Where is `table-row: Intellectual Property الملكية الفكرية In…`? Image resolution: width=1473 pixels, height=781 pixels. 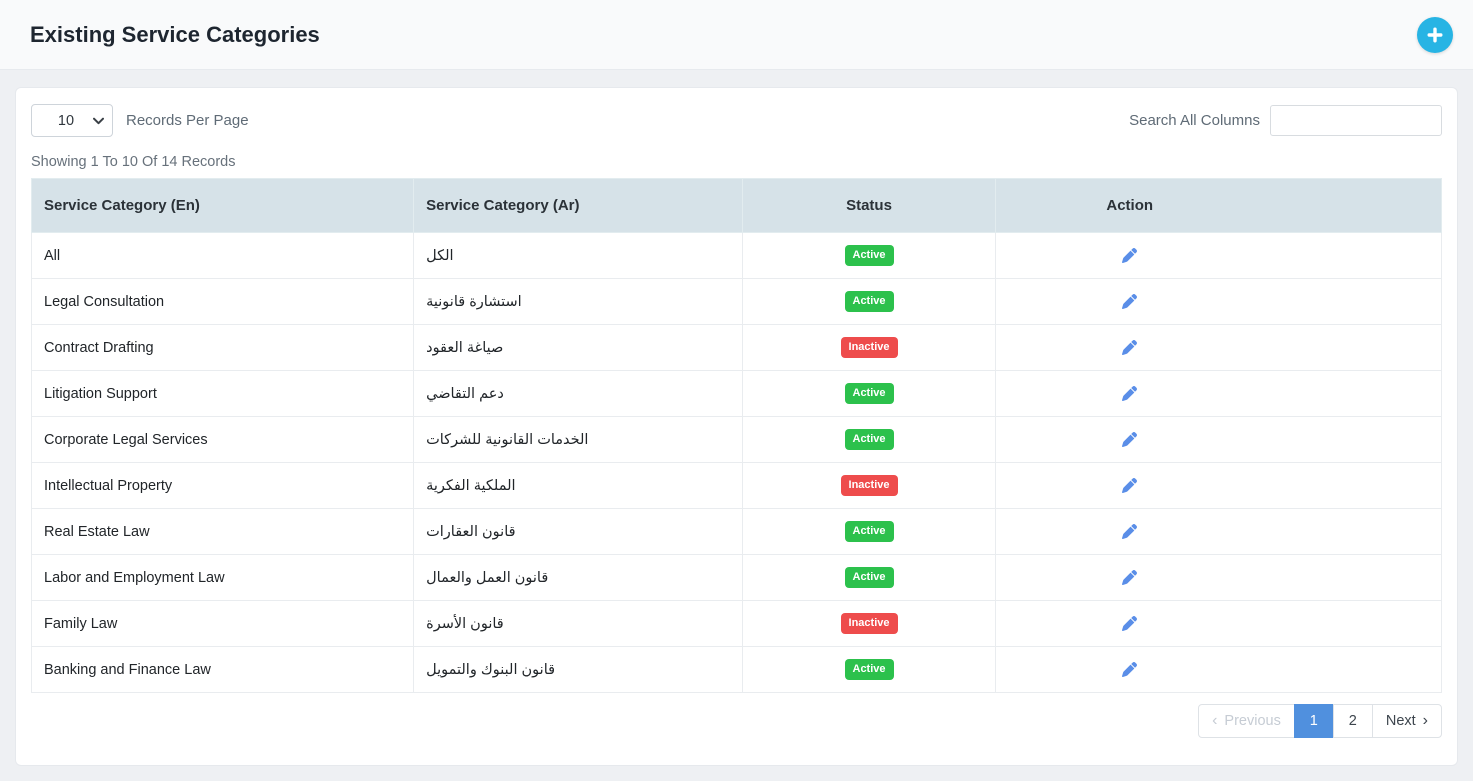
table-row: Intellectual Property الملكية الفكرية In… is located at coordinates (736, 485).